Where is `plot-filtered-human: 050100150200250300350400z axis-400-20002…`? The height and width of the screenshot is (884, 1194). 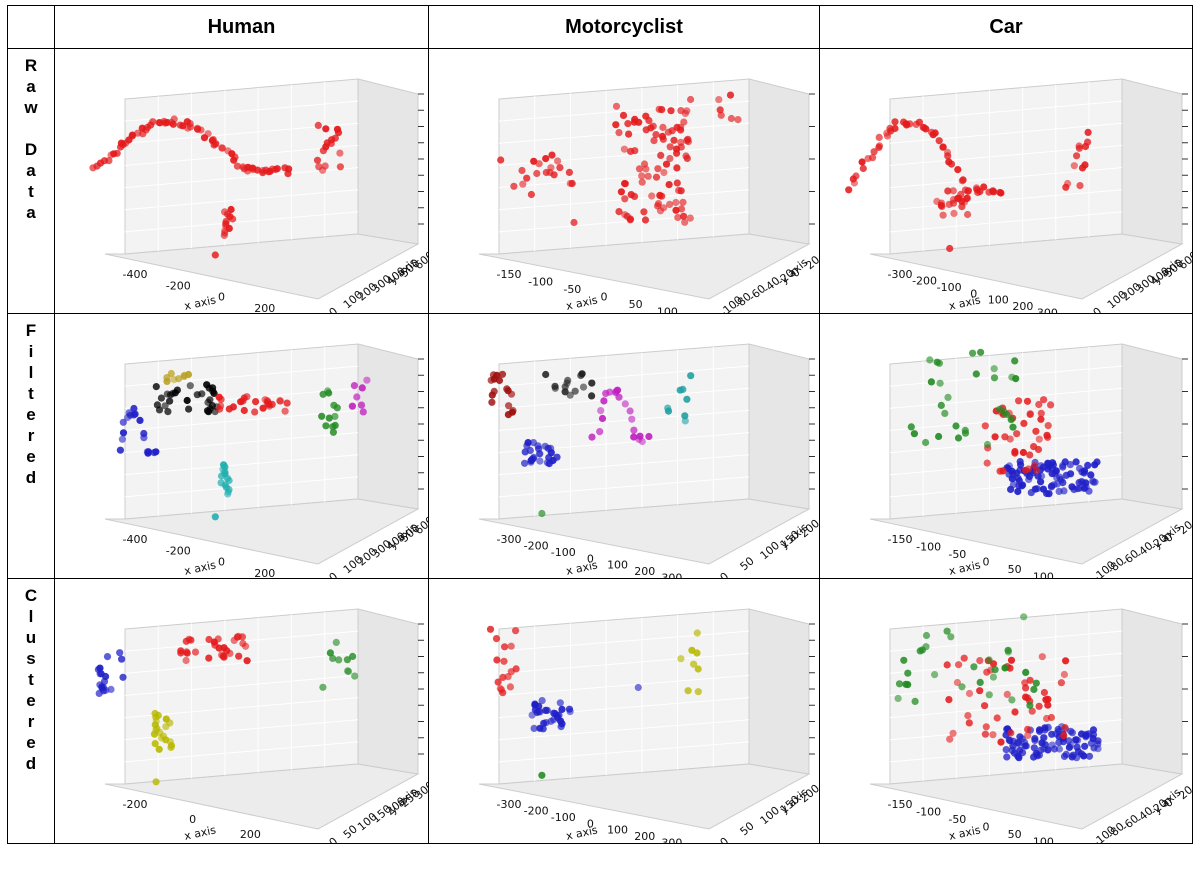 plot-filtered-human: 050100150200250300350400z axis-400-20002… is located at coordinates (241, 446).